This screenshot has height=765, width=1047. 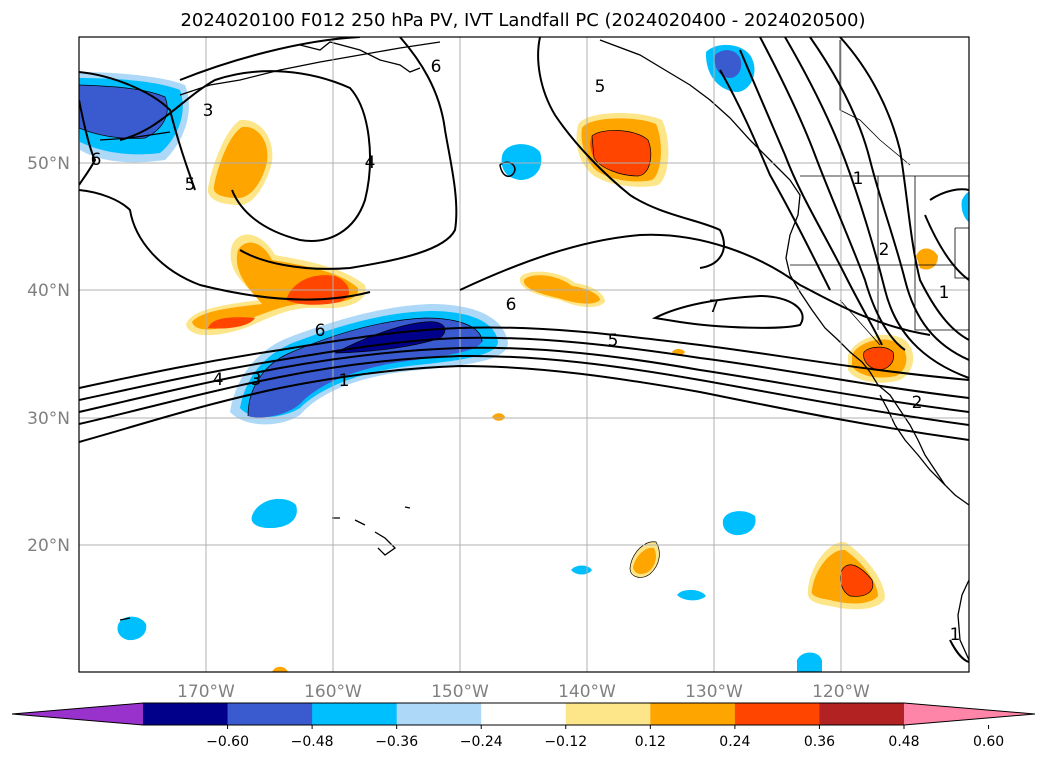 What do you see at coordinates (481, 742) in the screenshot?
I see `colorbar-tick-label: −0.24` at bounding box center [481, 742].